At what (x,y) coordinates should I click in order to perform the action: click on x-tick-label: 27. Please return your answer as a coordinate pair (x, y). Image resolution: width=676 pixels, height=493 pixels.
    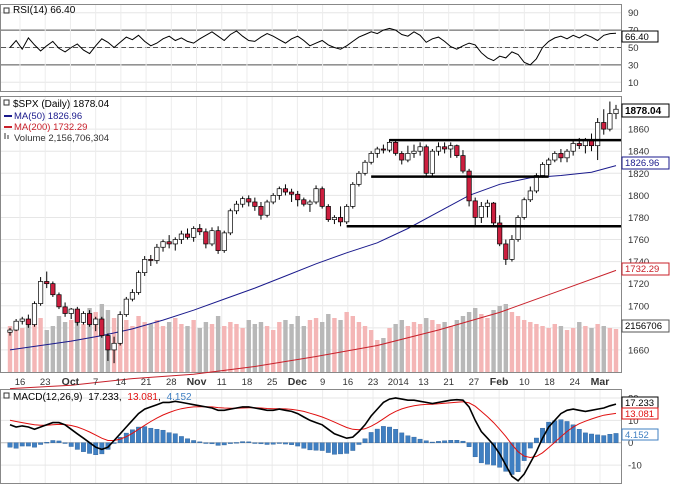
    Looking at the image, I should click on (474, 382).